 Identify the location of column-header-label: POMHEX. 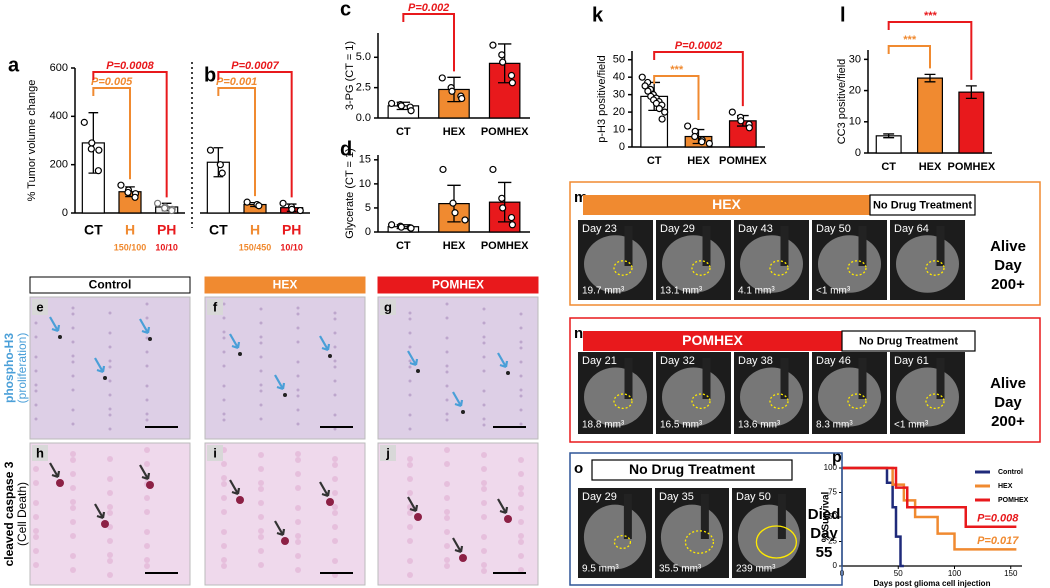
(458, 285).